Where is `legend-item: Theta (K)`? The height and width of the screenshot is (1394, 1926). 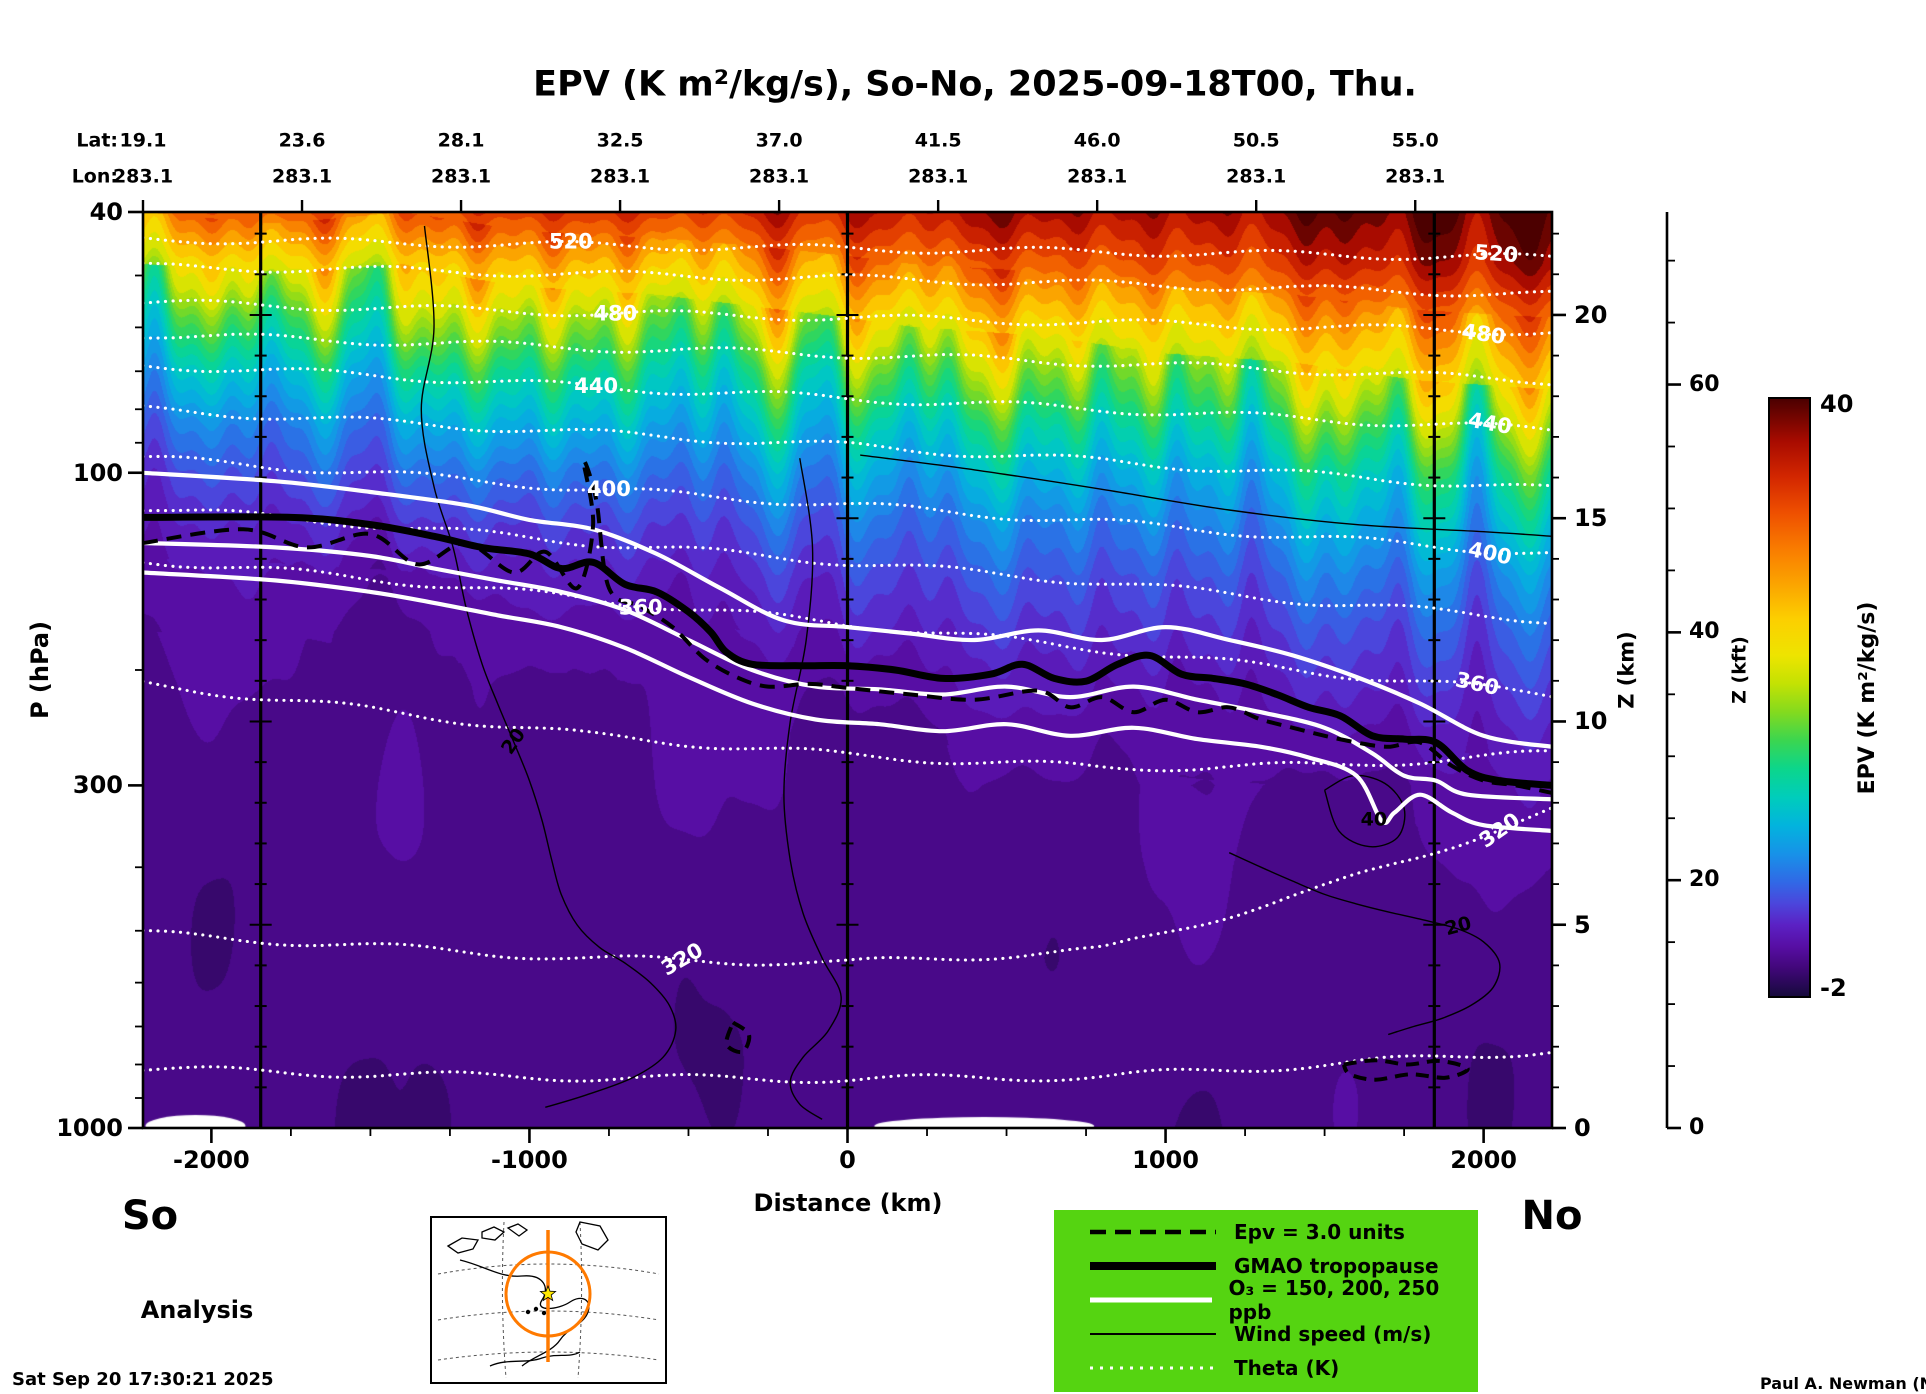 legend-item: Theta (K) is located at coordinates (1266, 1368).